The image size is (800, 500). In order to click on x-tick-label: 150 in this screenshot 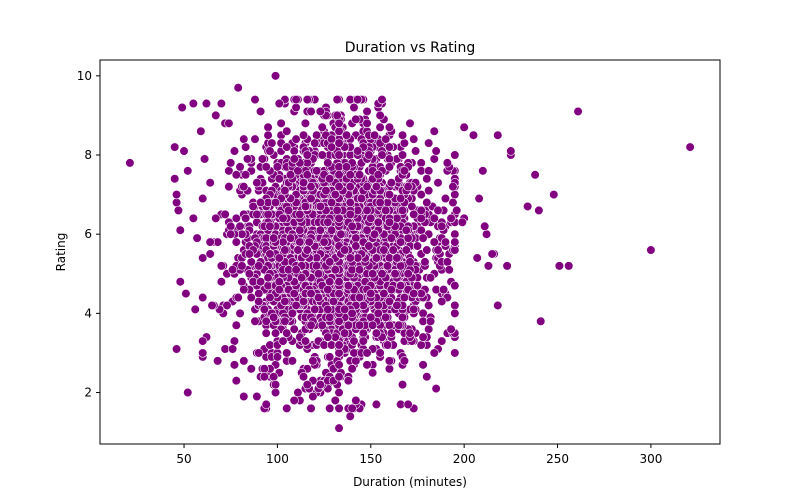, I will do `click(370, 459)`.